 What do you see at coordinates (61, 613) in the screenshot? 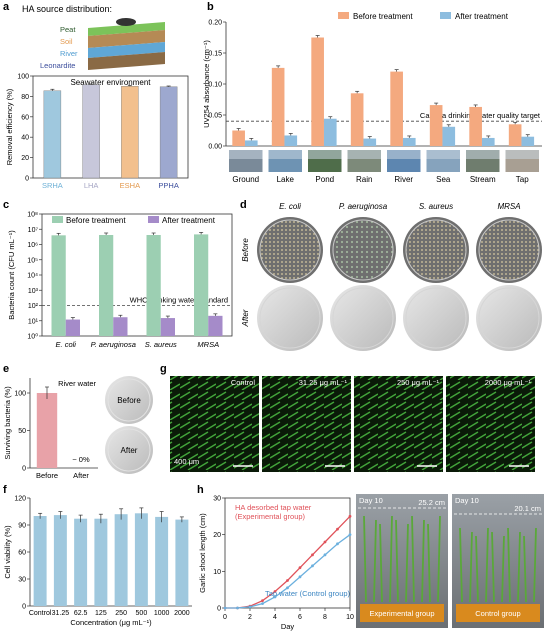
I see `x-tick-label: 31.25` at bounding box center [61, 613].